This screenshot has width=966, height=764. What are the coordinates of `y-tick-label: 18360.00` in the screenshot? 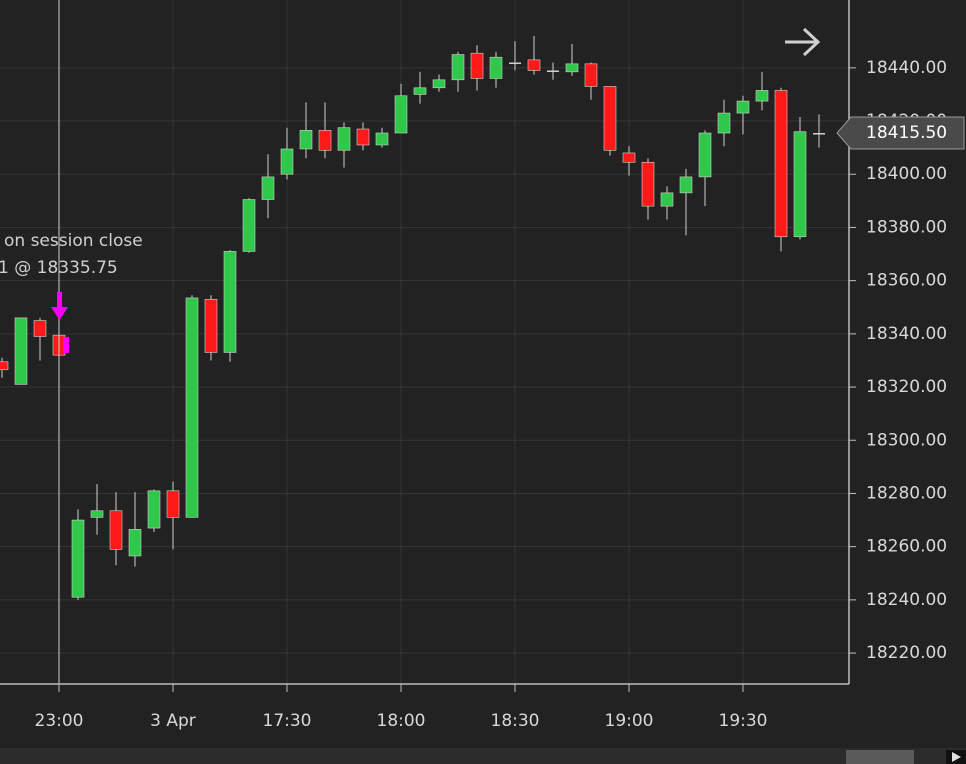 It's located at (906, 281).